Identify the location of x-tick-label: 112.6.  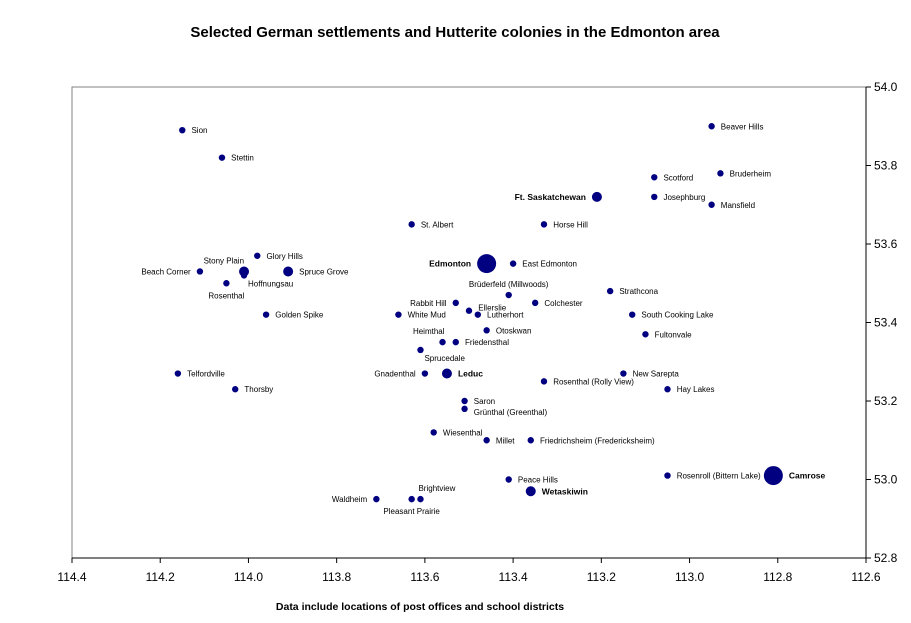
(865, 577).